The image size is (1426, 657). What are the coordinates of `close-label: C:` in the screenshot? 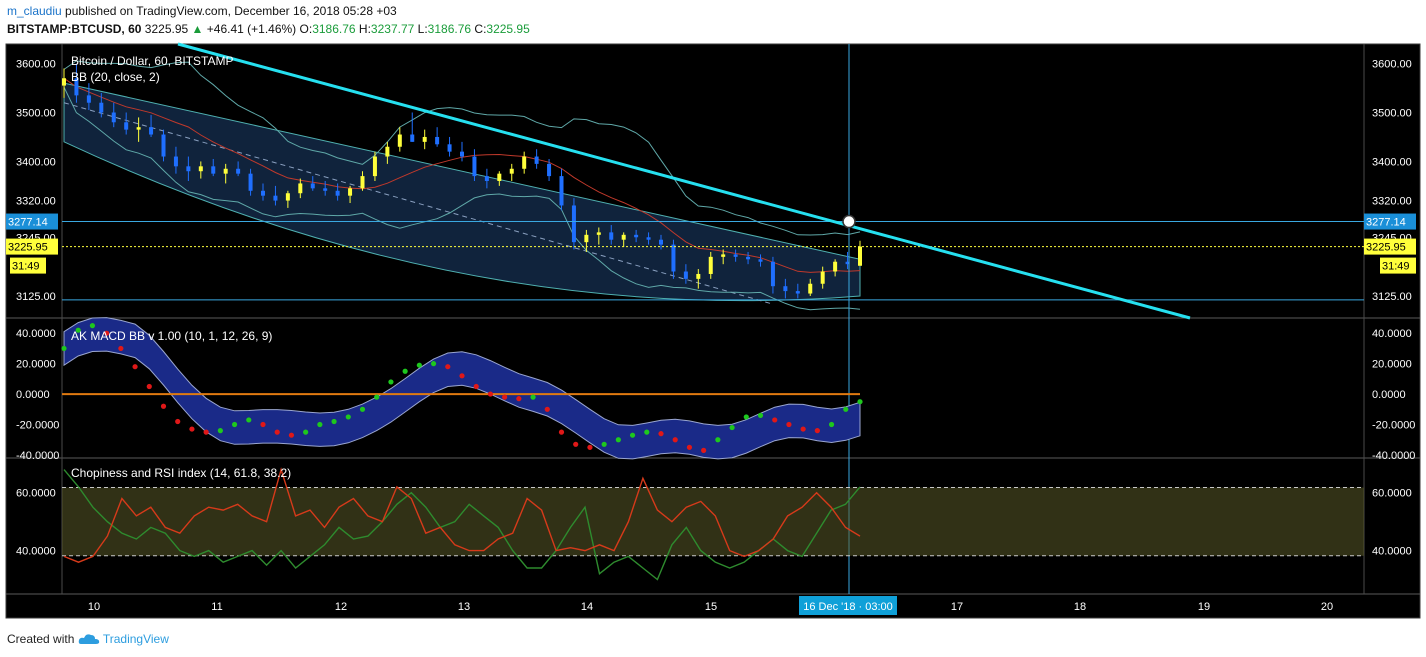 It's located at (480, 29).